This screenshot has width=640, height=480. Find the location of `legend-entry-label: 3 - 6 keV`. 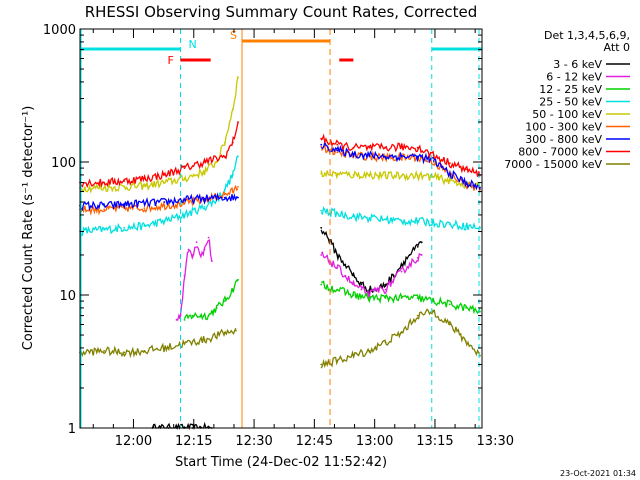

legend-entry-label: 3 - 6 keV is located at coordinates (577, 64).